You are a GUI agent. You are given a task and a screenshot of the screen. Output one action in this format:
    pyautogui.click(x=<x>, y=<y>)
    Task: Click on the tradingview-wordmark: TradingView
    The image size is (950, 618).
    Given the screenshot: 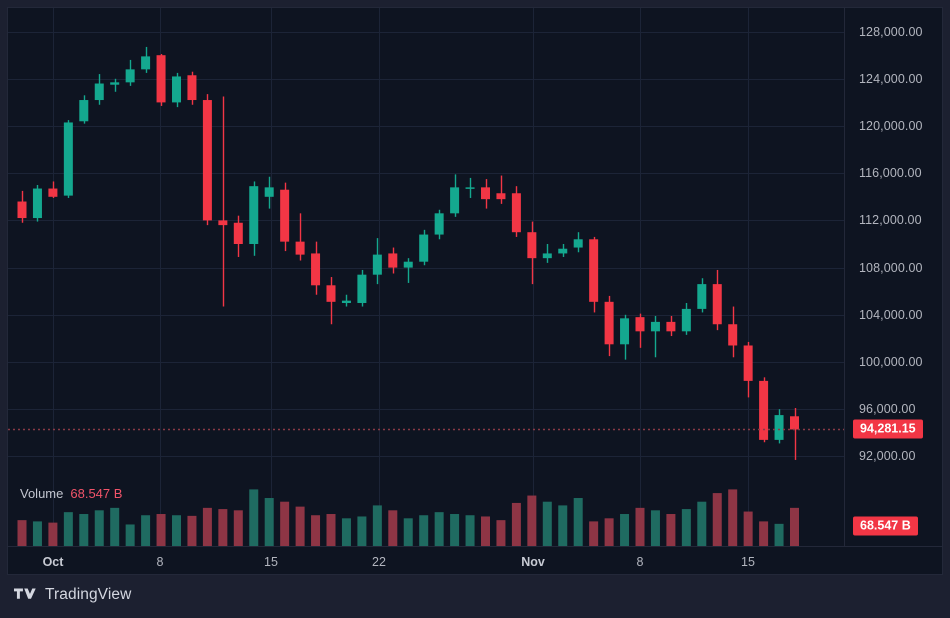 What is the action you would take?
    pyautogui.click(x=88, y=594)
    